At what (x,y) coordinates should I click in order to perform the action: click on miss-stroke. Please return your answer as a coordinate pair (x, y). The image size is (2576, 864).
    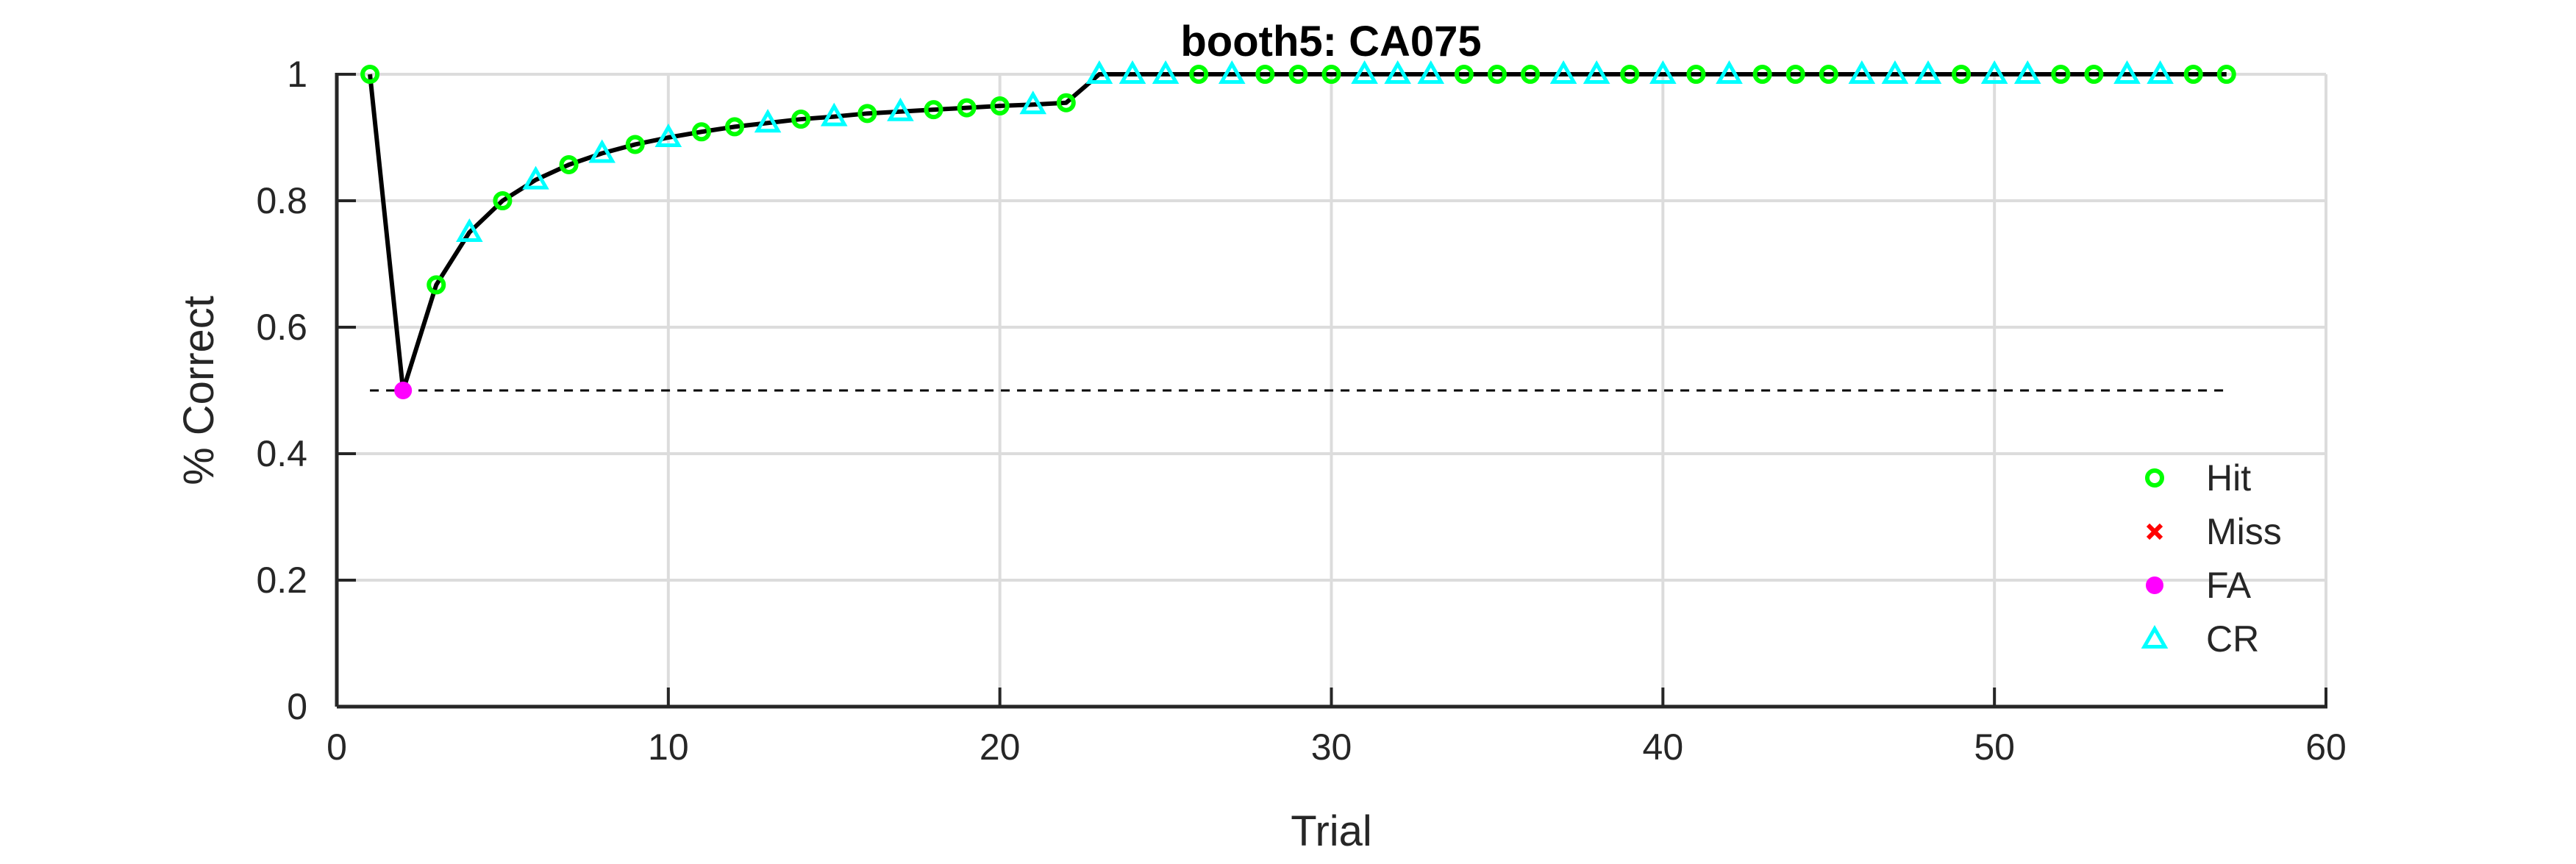
    Looking at the image, I should click on (2154, 531).